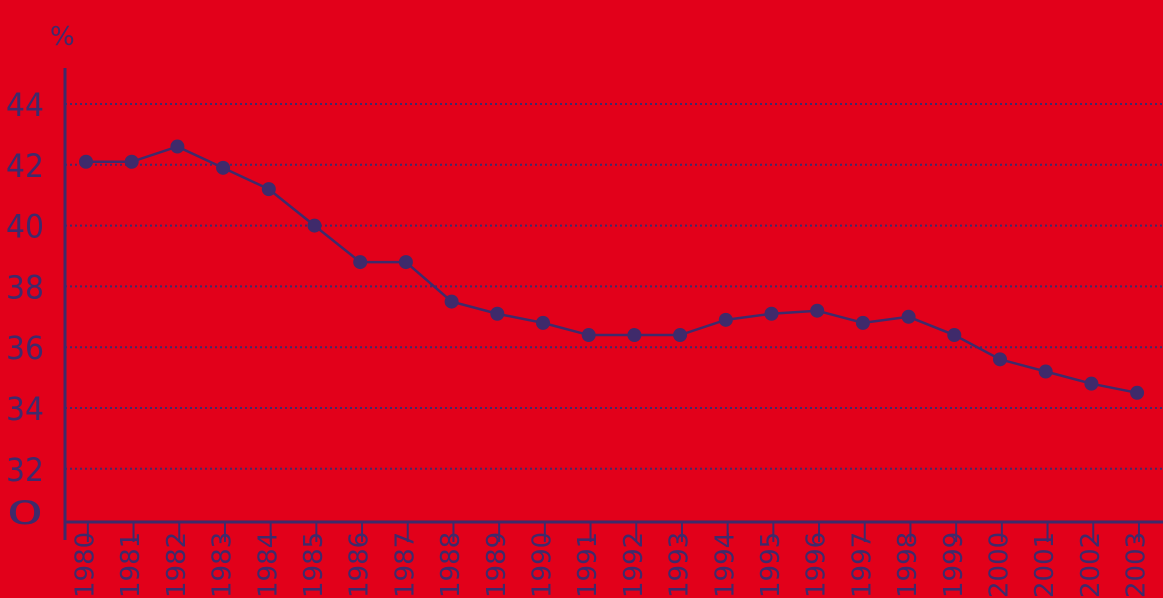  What do you see at coordinates (25, 287) in the screenshot?
I see `y-tick-label: 38` at bounding box center [25, 287].